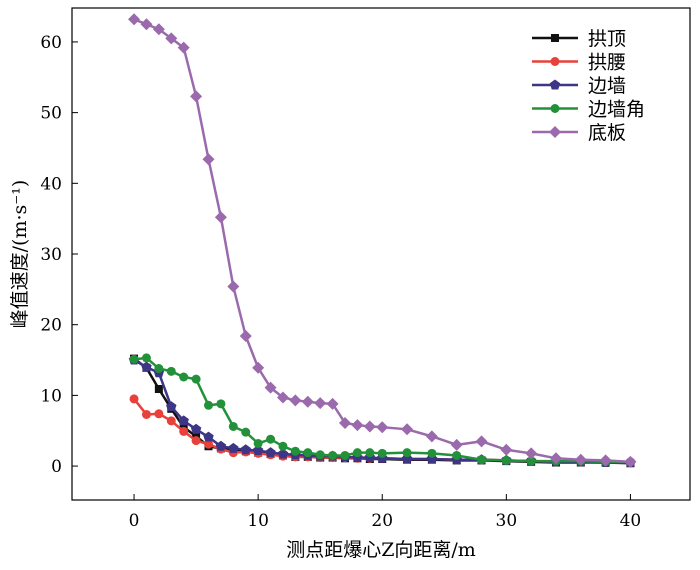  I want to click on y-tick-label: 50, so click(51, 114).